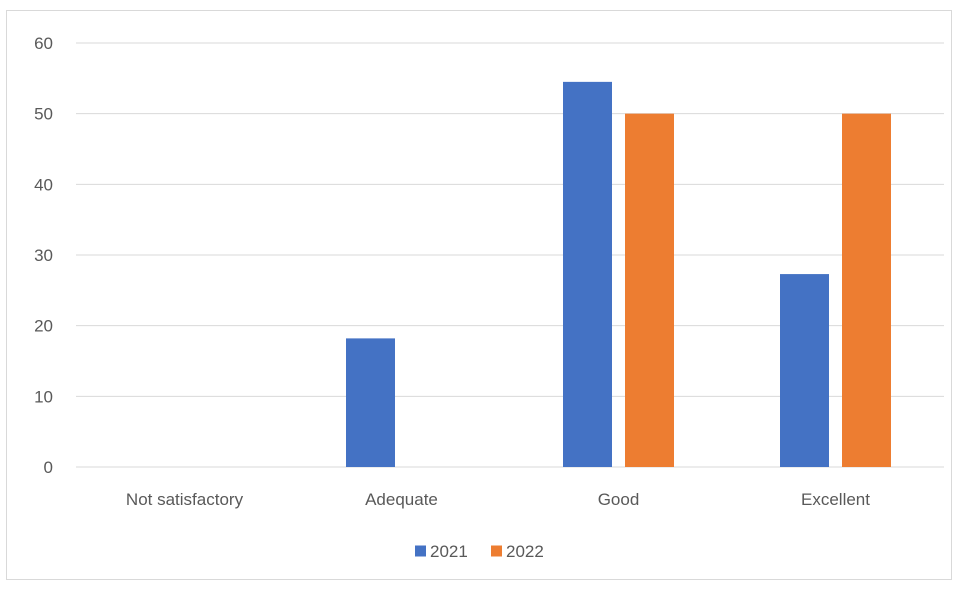 This screenshot has height=595, width=958. What do you see at coordinates (43, 255) in the screenshot?
I see `y-tick-label-30: 30` at bounding box center [43, 255].